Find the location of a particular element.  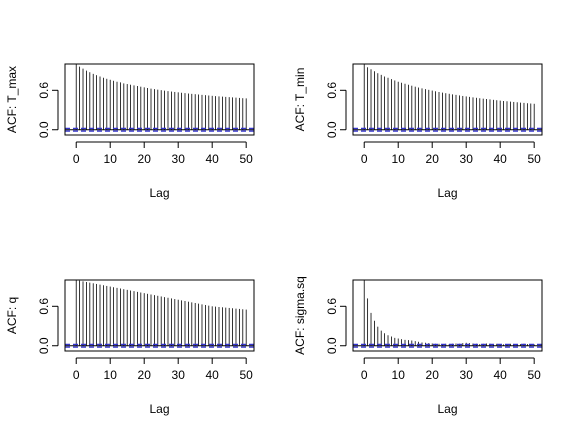

acf-panel: 0 10 20 30 40 50 0.0 0.6 Lag ACF: T_max is located at coordinates (130, 131).